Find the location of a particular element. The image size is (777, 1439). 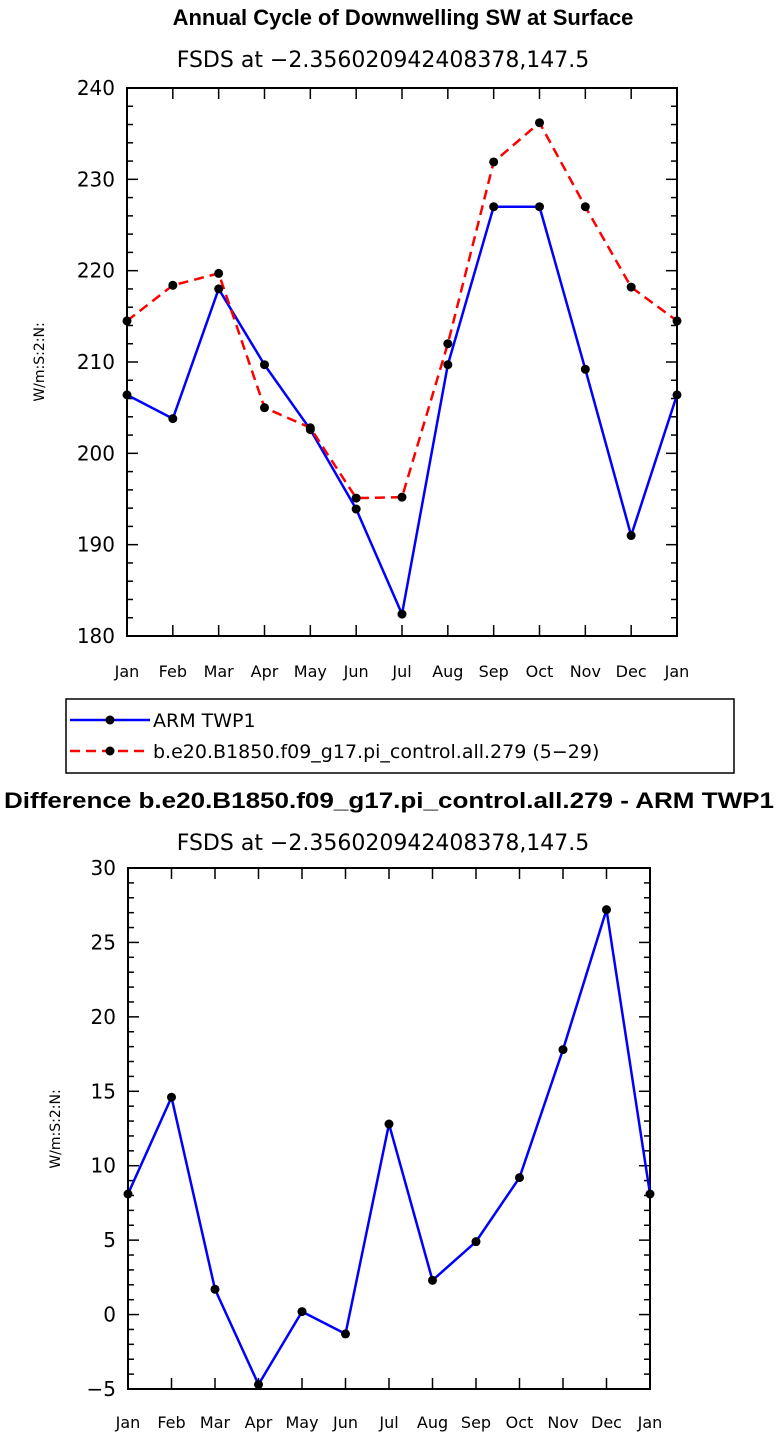

legend-entry-arm: ARM TWP1 is located at coordinates (163, 721).